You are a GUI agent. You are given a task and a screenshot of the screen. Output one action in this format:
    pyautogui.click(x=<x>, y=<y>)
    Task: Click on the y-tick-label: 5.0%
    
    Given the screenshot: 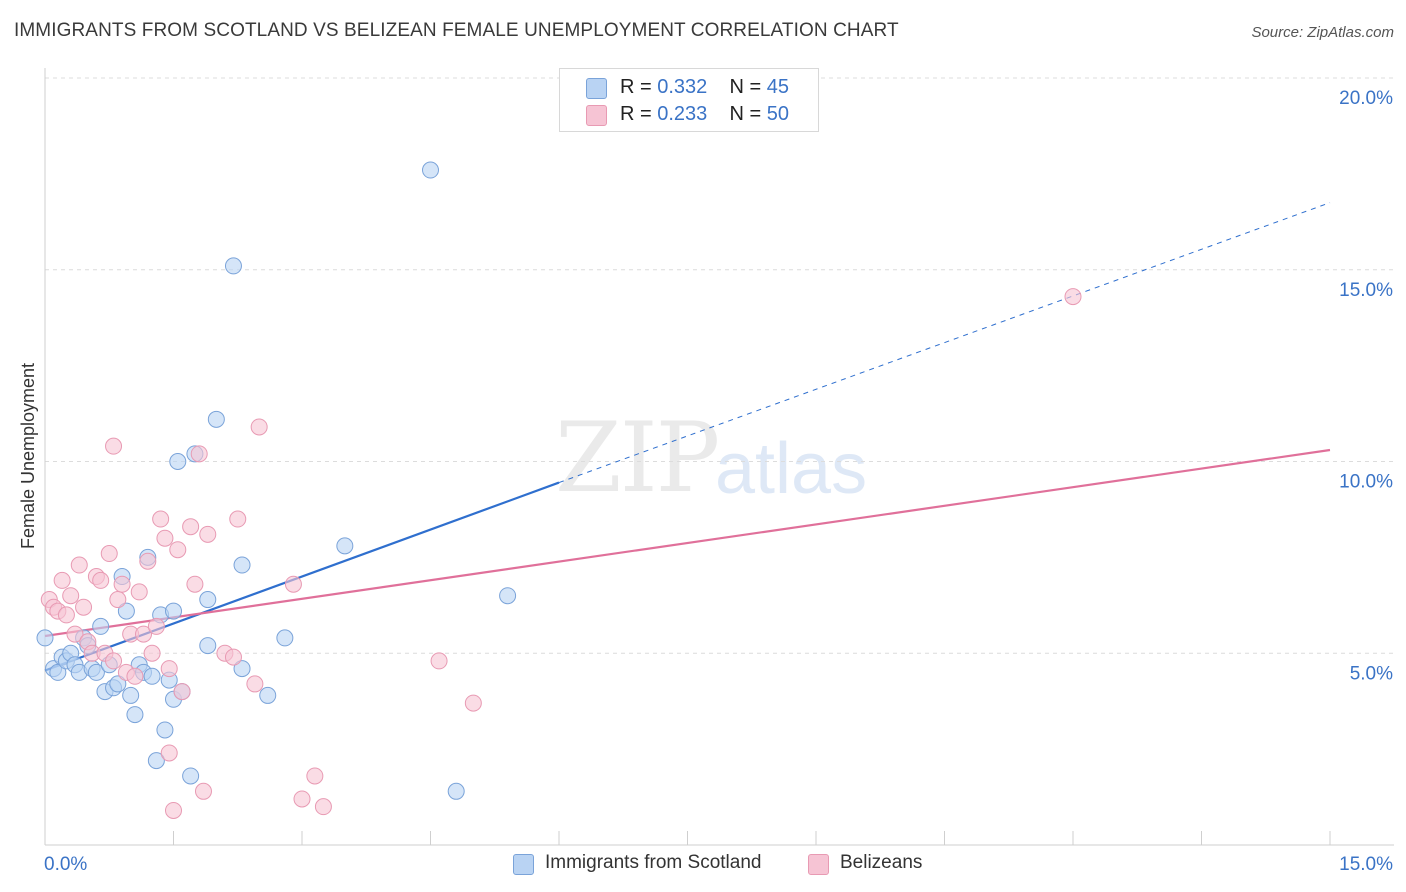 What is the action you would take?
    pyautogui.click(x=1371, y=673)
    